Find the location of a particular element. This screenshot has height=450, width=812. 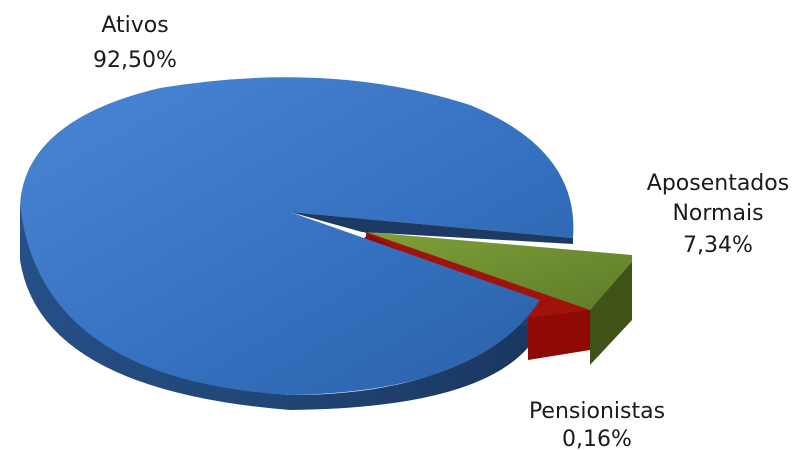

slice-label-pensionistas: Pensionistas is located at coordinates (597, 411).